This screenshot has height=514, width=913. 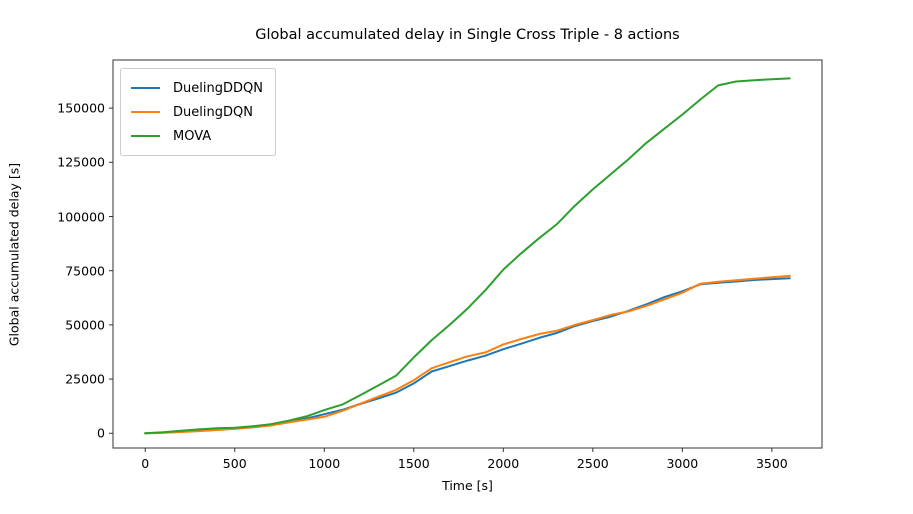 What do you see at coordinates (81, 216) in the screenshot?
I see `y-tick-label: 100000` at bounding box center [81, 216].